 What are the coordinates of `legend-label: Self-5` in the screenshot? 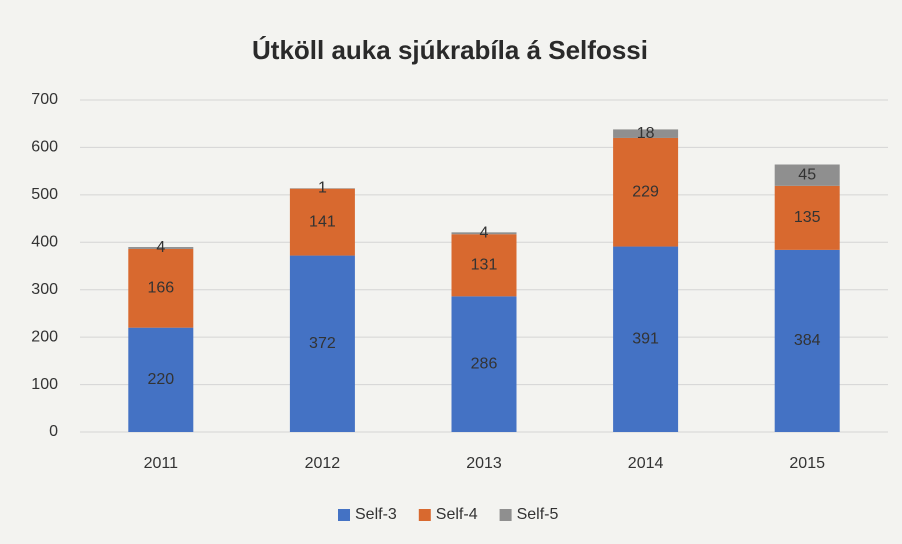 It's located at (538, 514).